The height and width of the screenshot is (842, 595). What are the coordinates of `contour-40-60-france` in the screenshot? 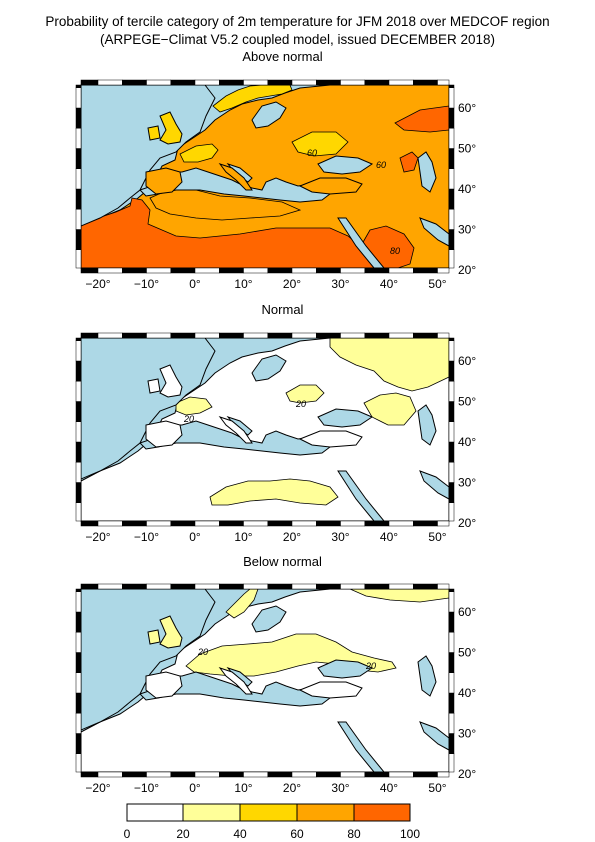 It's located at (199, 153).